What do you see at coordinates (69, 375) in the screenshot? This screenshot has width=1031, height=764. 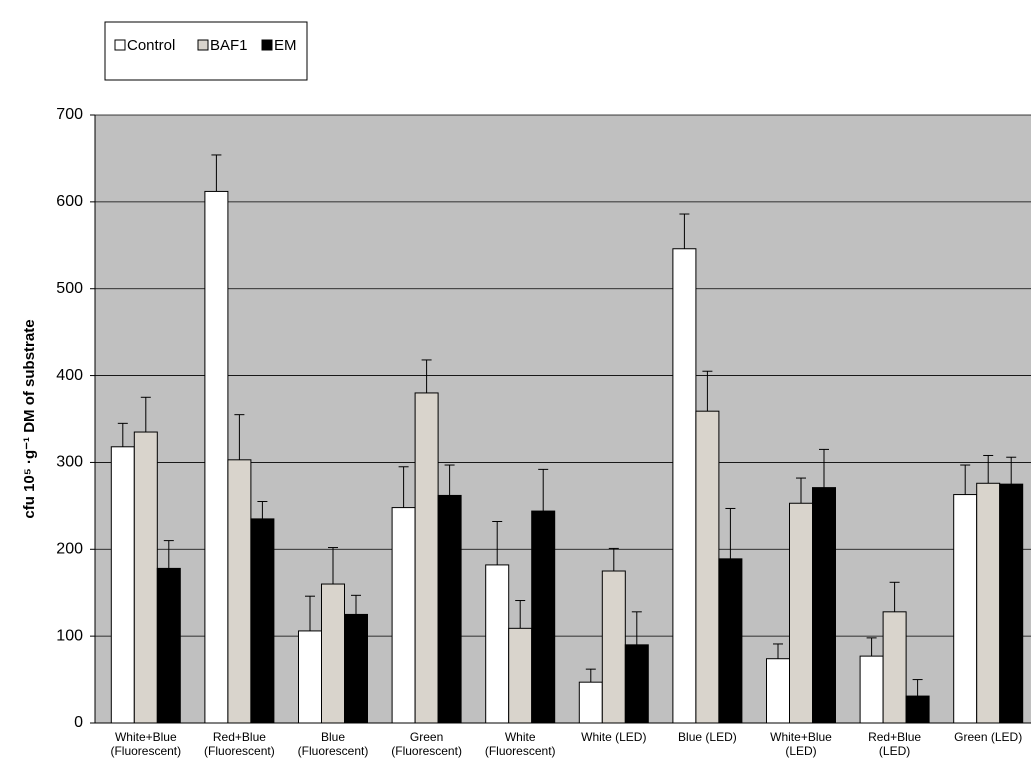 I see `y-tick-label: 400` at bounding box center [69, 375].